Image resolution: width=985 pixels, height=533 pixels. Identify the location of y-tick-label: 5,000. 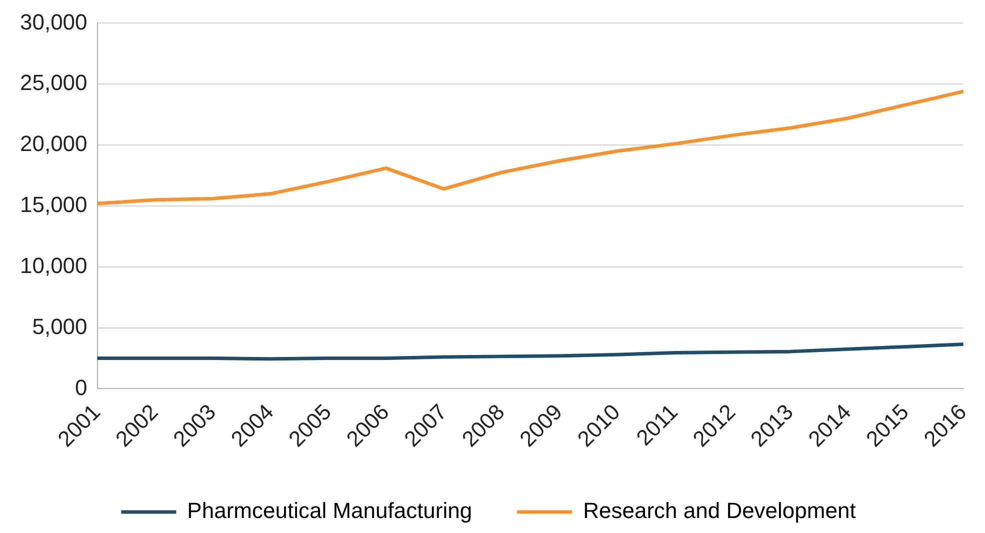
(60, 326).